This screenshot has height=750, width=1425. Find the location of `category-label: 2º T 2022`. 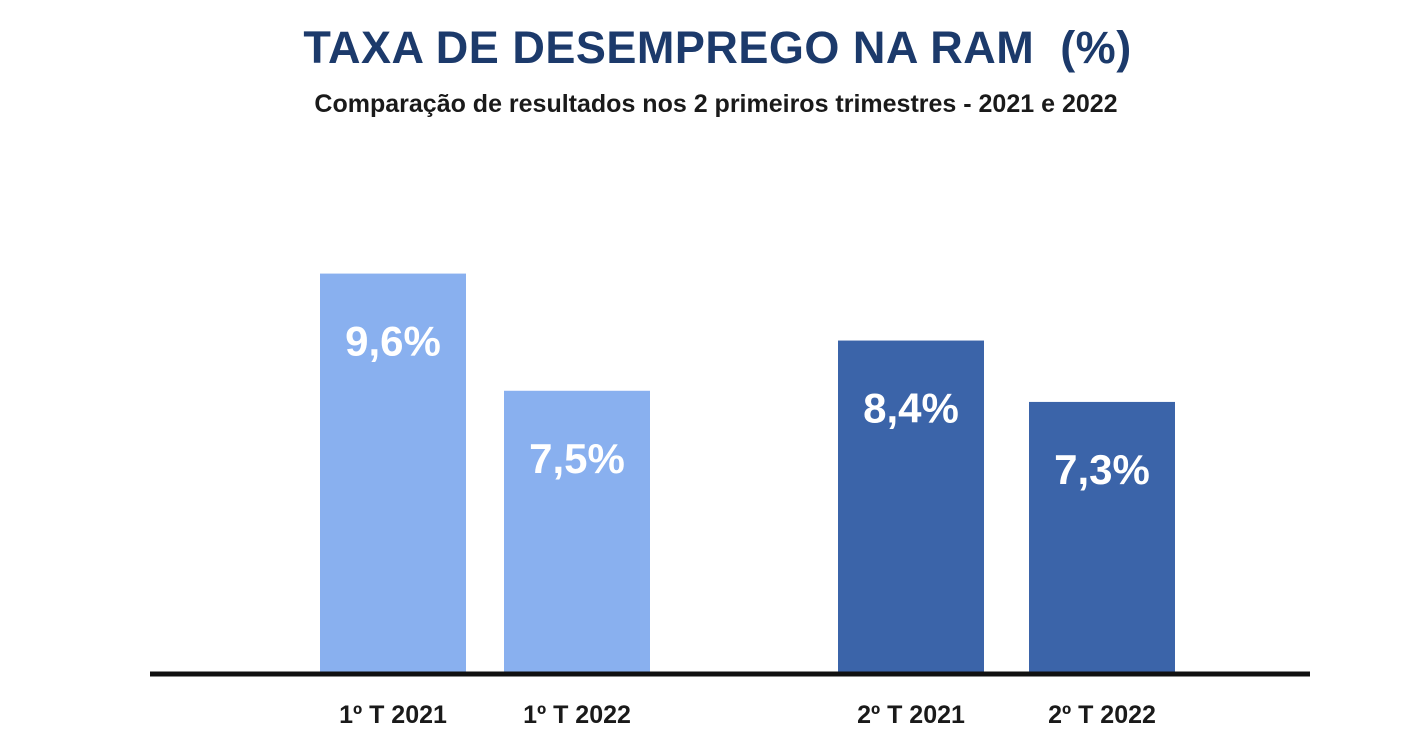

category-label: 2º T 2022 is located at coordinates (1102, 715).